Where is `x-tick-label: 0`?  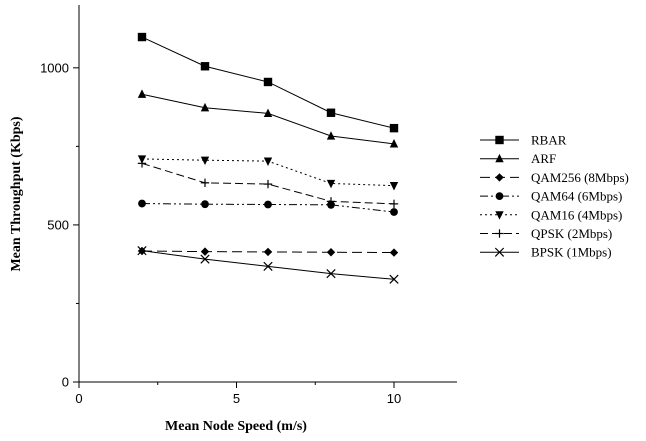
x-tick-label: 0 is located at coordinates (78, 398).